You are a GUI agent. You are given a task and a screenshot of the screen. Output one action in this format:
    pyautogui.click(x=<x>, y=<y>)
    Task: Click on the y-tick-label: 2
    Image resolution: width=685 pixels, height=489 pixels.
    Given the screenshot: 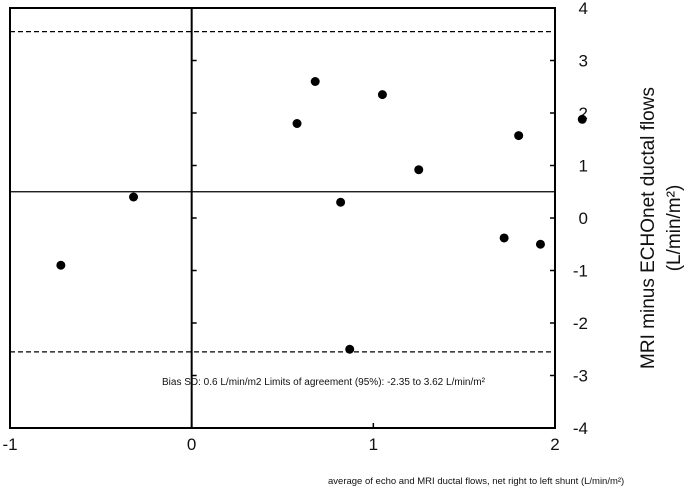 What is the action you would take?
    pyautogui.click(x=583, y=113)
    